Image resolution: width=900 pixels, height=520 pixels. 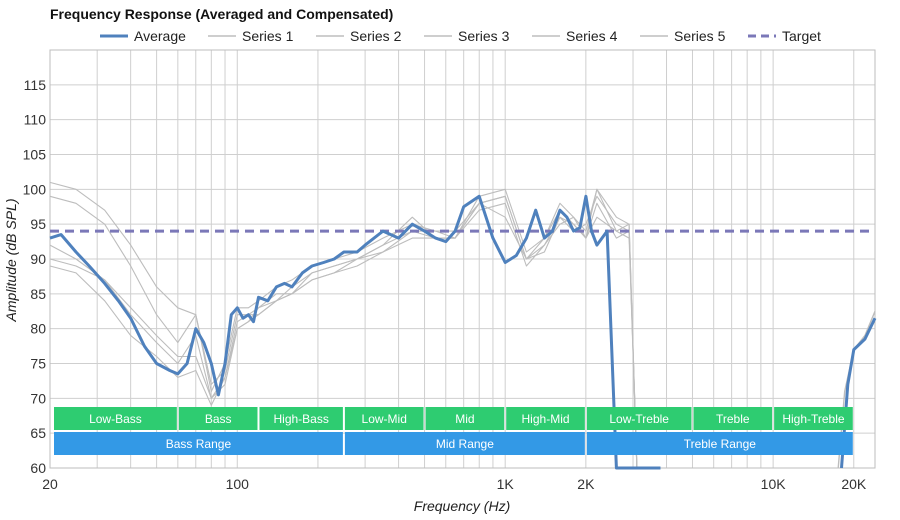 I want to click on y-tick-label: 85, so click(x=38, y=294).